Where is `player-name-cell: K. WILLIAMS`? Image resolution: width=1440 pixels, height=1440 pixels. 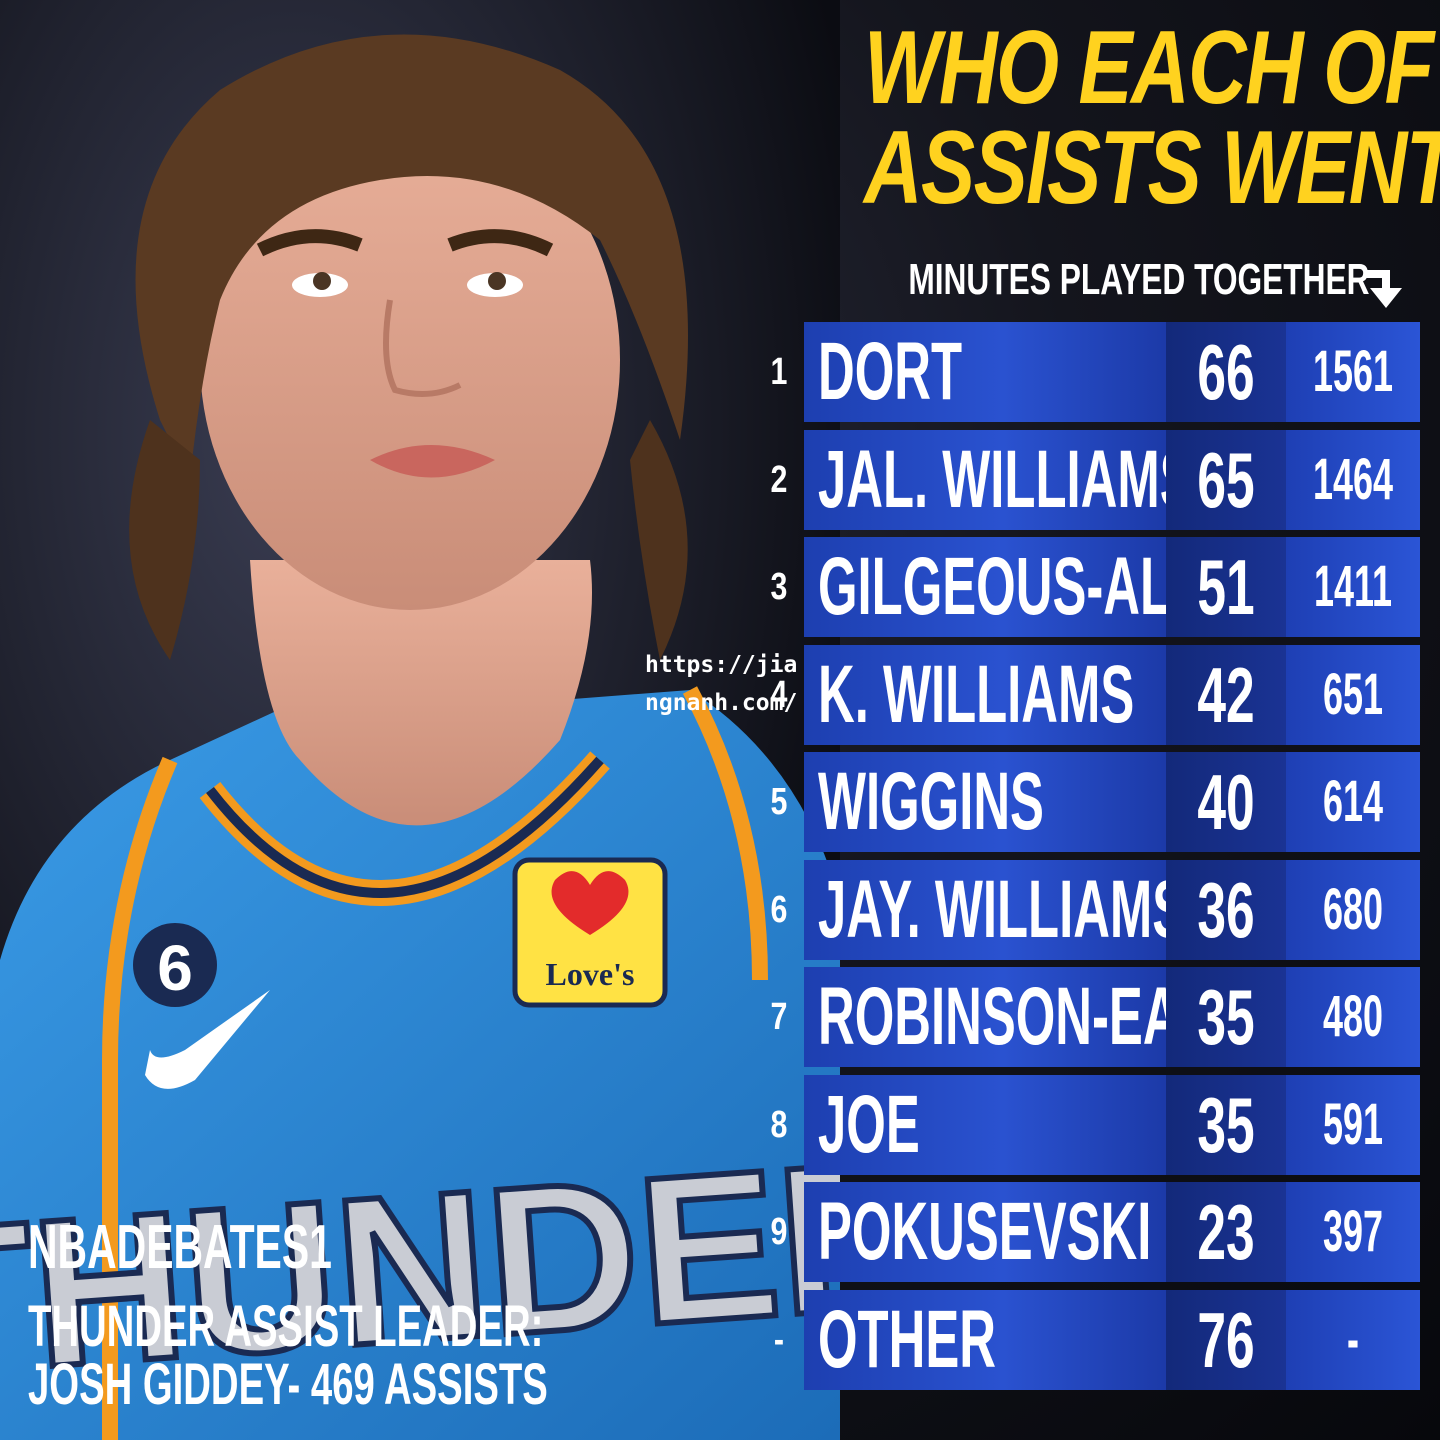 player-name-cell: K. WILLIAMS is located at coordinates (985, 694).